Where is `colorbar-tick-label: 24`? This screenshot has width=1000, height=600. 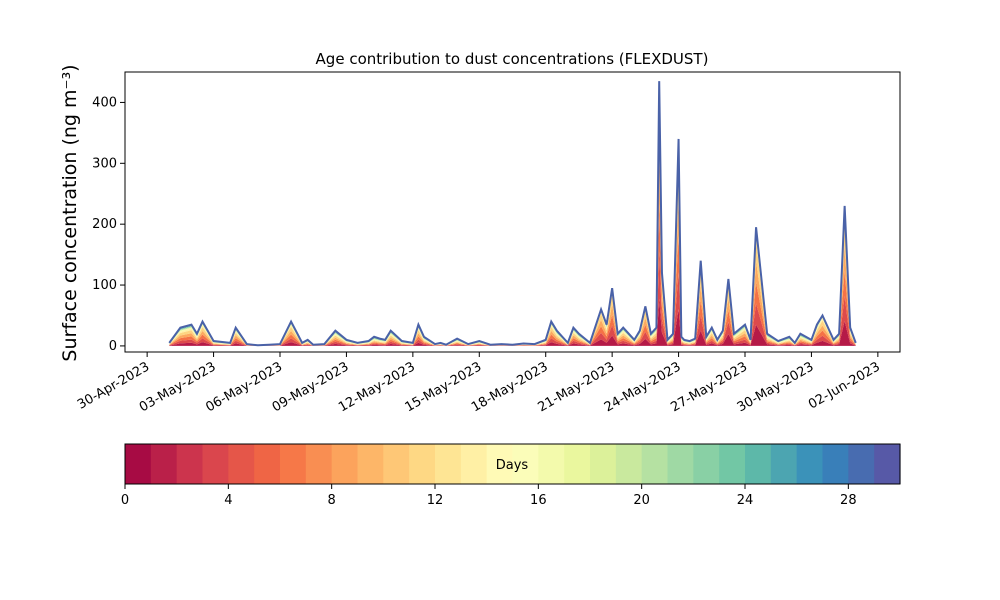 colorbar-tick-label: 24 is located at coordinates (745, 500).